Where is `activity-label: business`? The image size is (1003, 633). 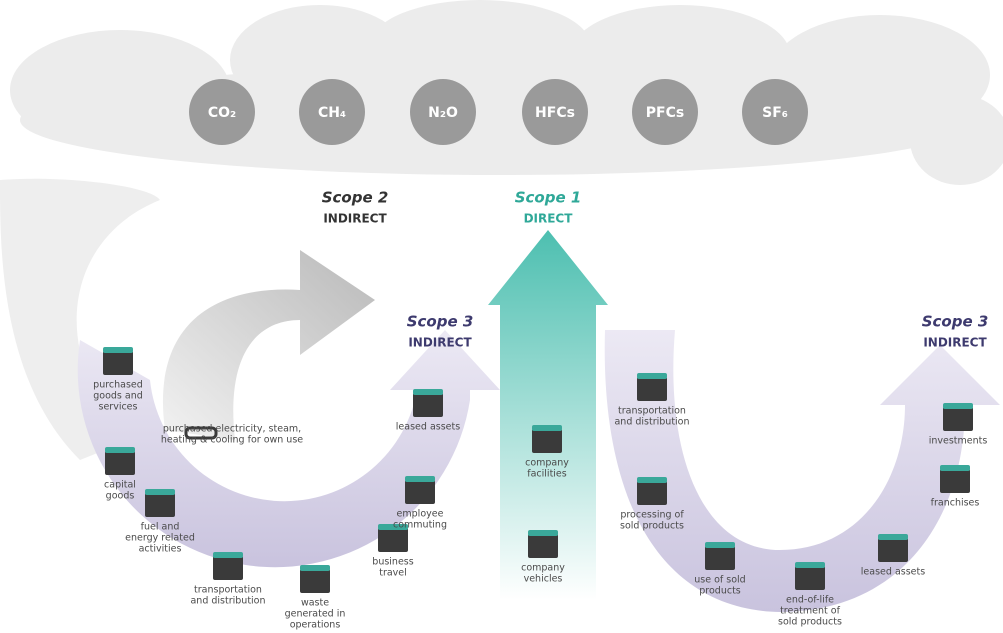
activity-label: business is located at coordinates (392, 562).